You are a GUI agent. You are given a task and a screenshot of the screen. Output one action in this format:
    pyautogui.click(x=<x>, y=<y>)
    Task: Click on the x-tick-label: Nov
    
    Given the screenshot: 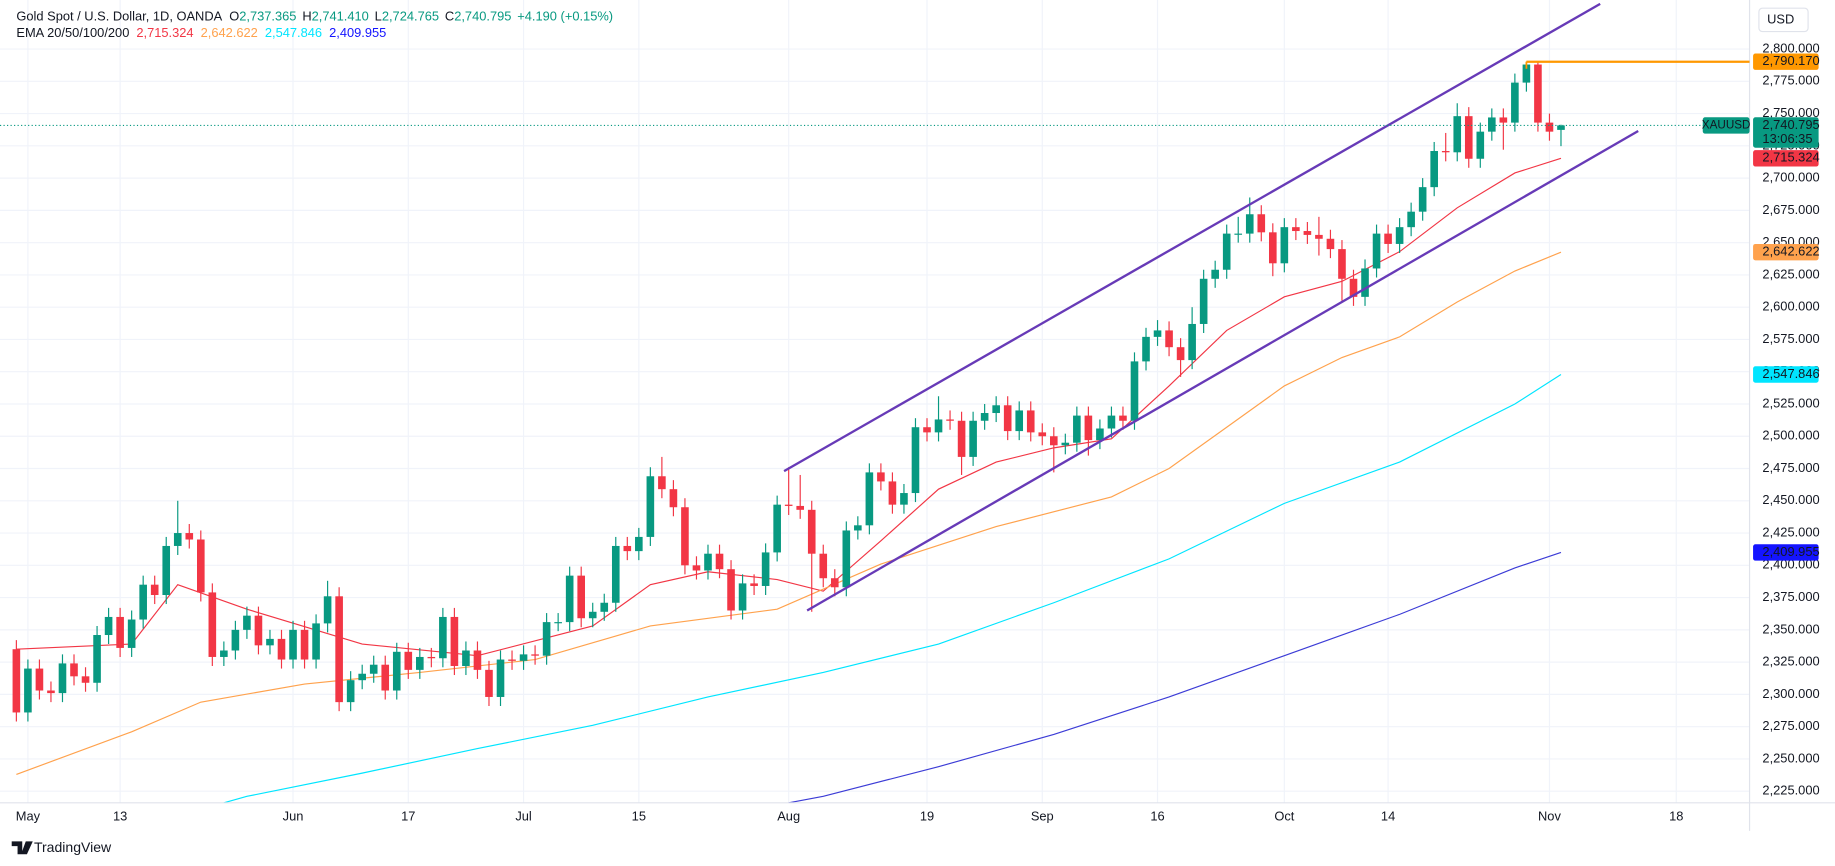 What is the action you would take?
    pyautogui.click(x=1549, y=815)
    